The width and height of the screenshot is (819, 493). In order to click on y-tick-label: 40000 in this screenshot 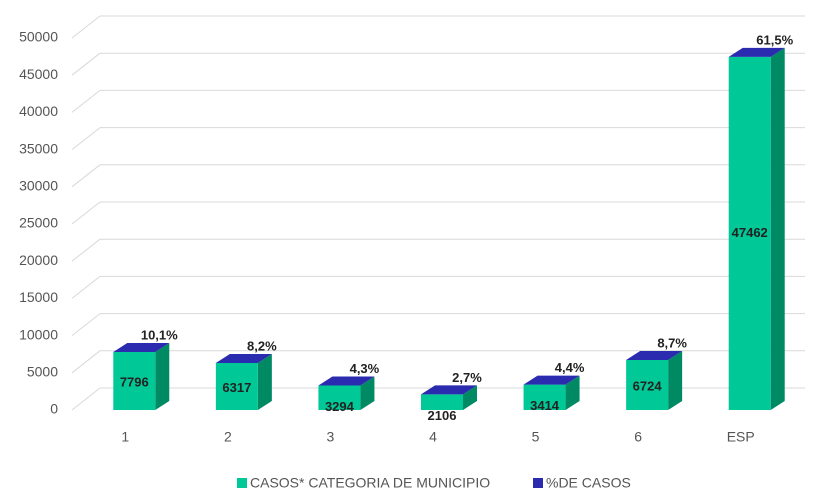, I will do `click(38, 111)`.